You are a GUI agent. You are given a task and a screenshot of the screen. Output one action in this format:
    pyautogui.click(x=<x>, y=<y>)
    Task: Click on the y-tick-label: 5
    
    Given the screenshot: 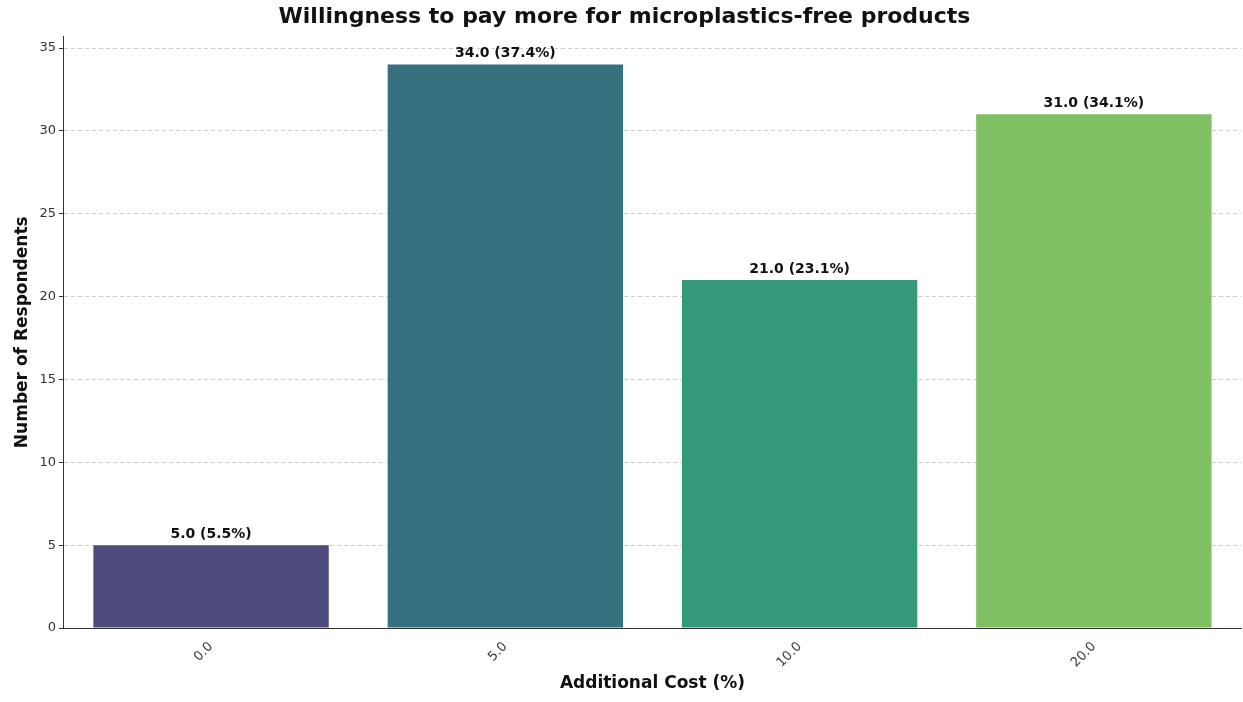 What is the action you would take?
    pyautogui.click(x=51, y=544)
    